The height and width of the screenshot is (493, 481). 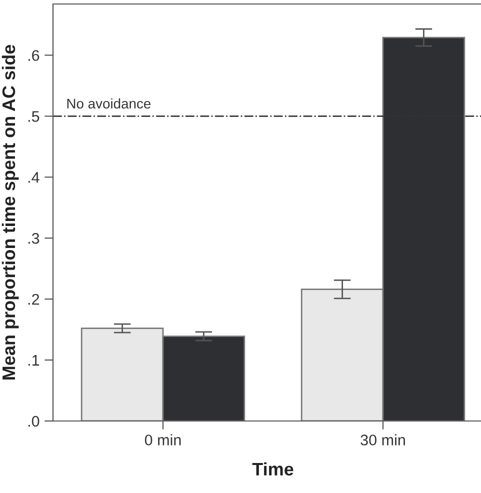 What do you see at coordinates (34, 238) in the screenshot?
I see `y-tick-label: .3` at bounding box center [34, 238].